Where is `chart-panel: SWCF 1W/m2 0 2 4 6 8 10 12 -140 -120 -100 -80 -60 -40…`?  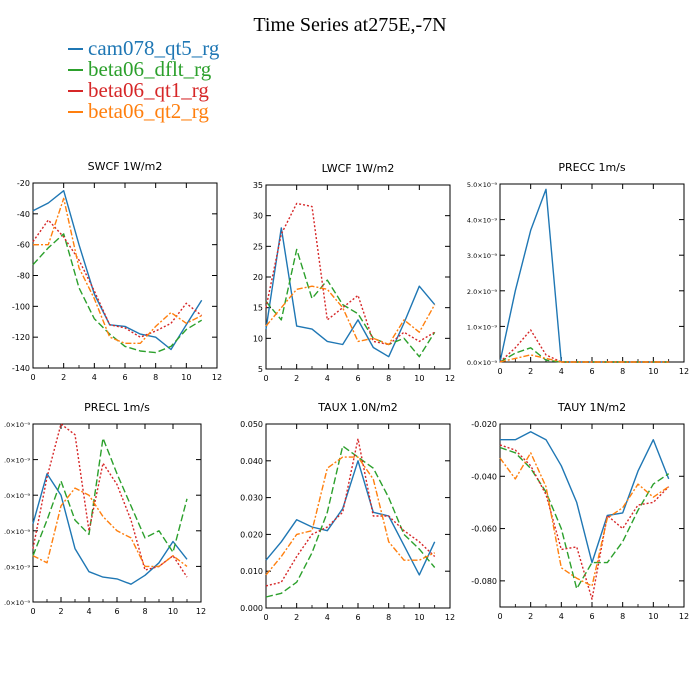 chart-panel: SWCF 1W/m2 0 2 4 6 8 10 12 -140 -120 -100 -80 -60 -40… is located at coordinates (117, 271).